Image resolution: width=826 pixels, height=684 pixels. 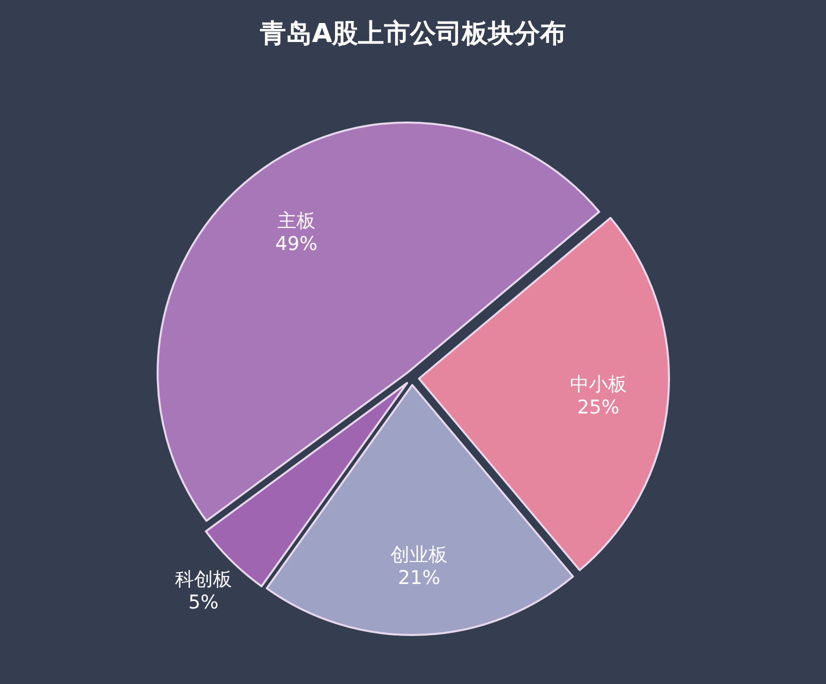 What do you see at coordinates (203, 602) in the screenshot?
I see `data-label: 5%` at bounding box center [203, 602].